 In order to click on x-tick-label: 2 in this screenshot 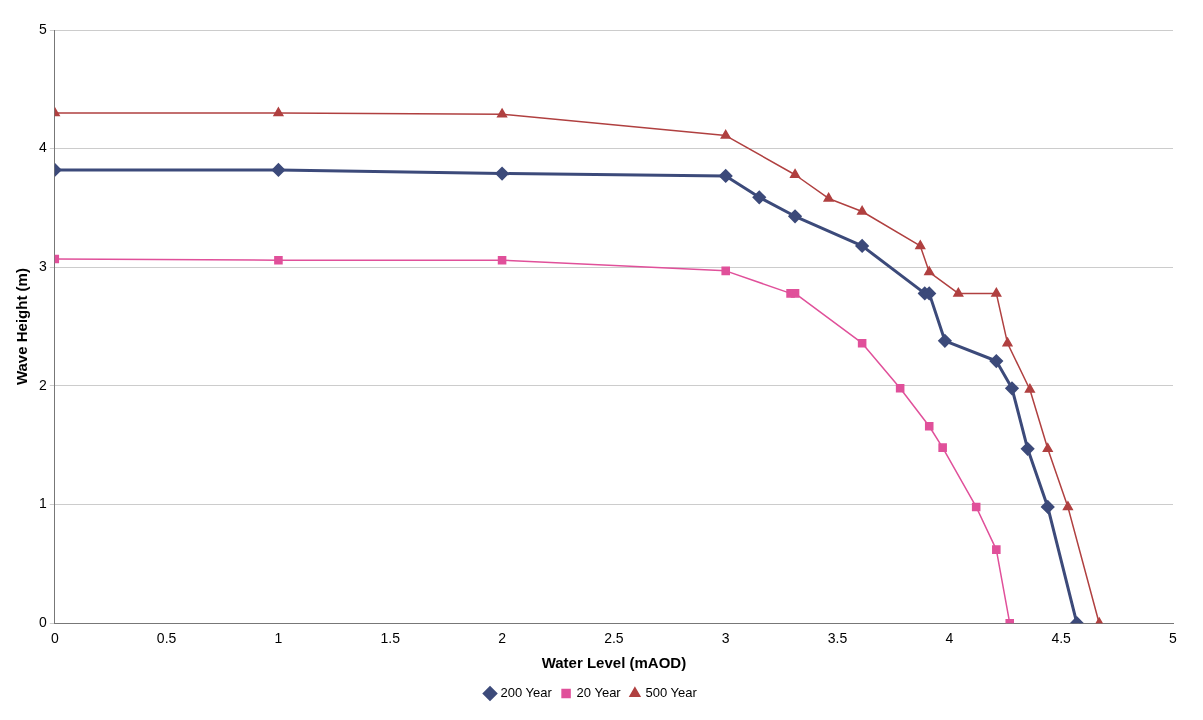, I will do `click(502, 638)`.